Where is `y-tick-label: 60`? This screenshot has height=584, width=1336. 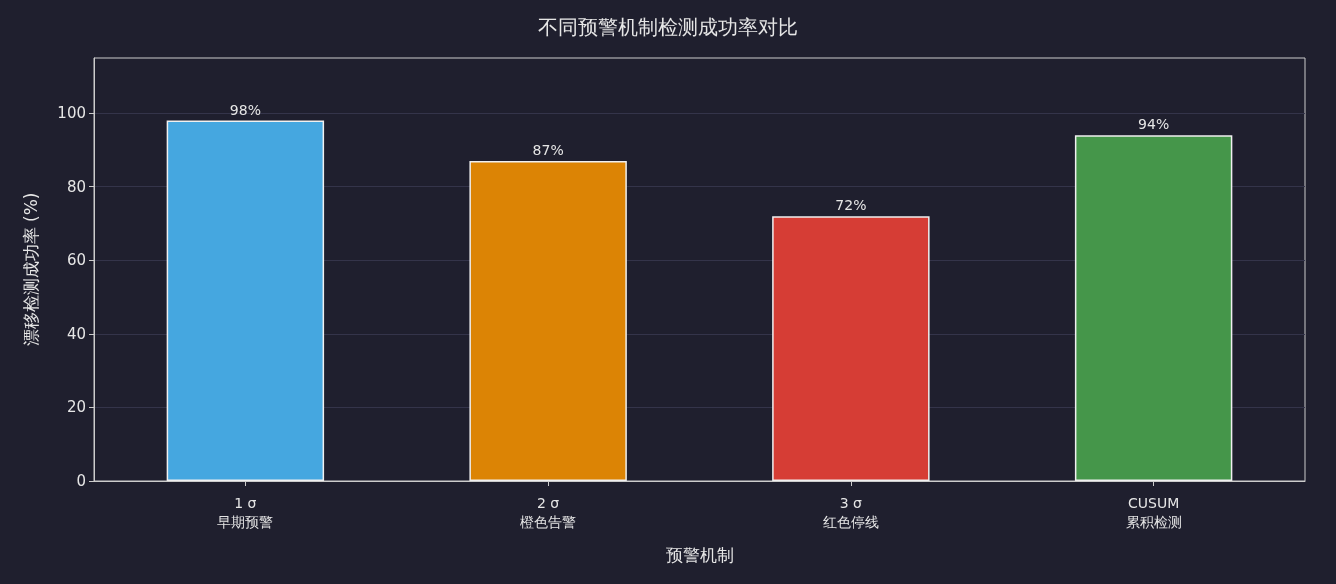 y-tick-label: 60 is located at coordinates (76, 260).